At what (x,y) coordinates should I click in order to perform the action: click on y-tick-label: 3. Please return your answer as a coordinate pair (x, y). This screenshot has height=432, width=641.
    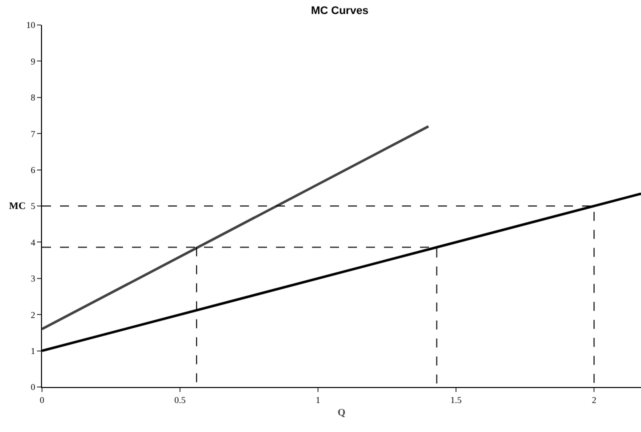
    Looking at the image, I should click on (33, 279).